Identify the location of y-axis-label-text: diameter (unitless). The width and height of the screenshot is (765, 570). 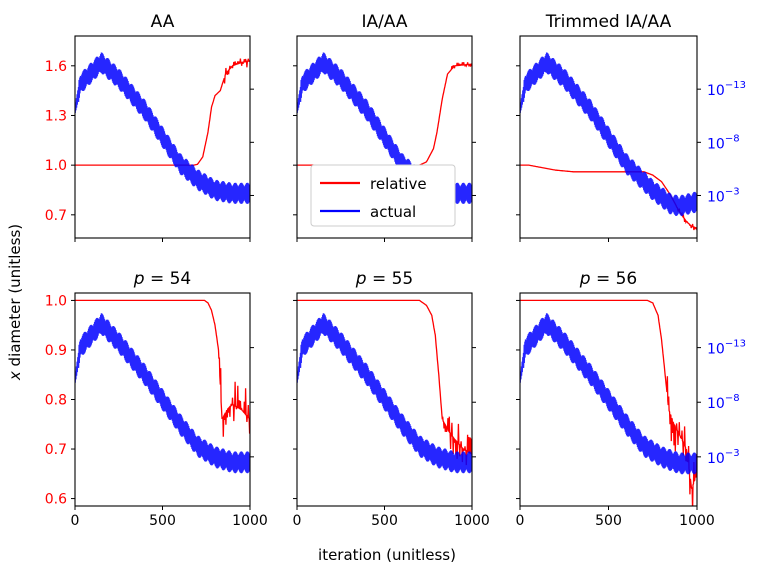
(15, 297).